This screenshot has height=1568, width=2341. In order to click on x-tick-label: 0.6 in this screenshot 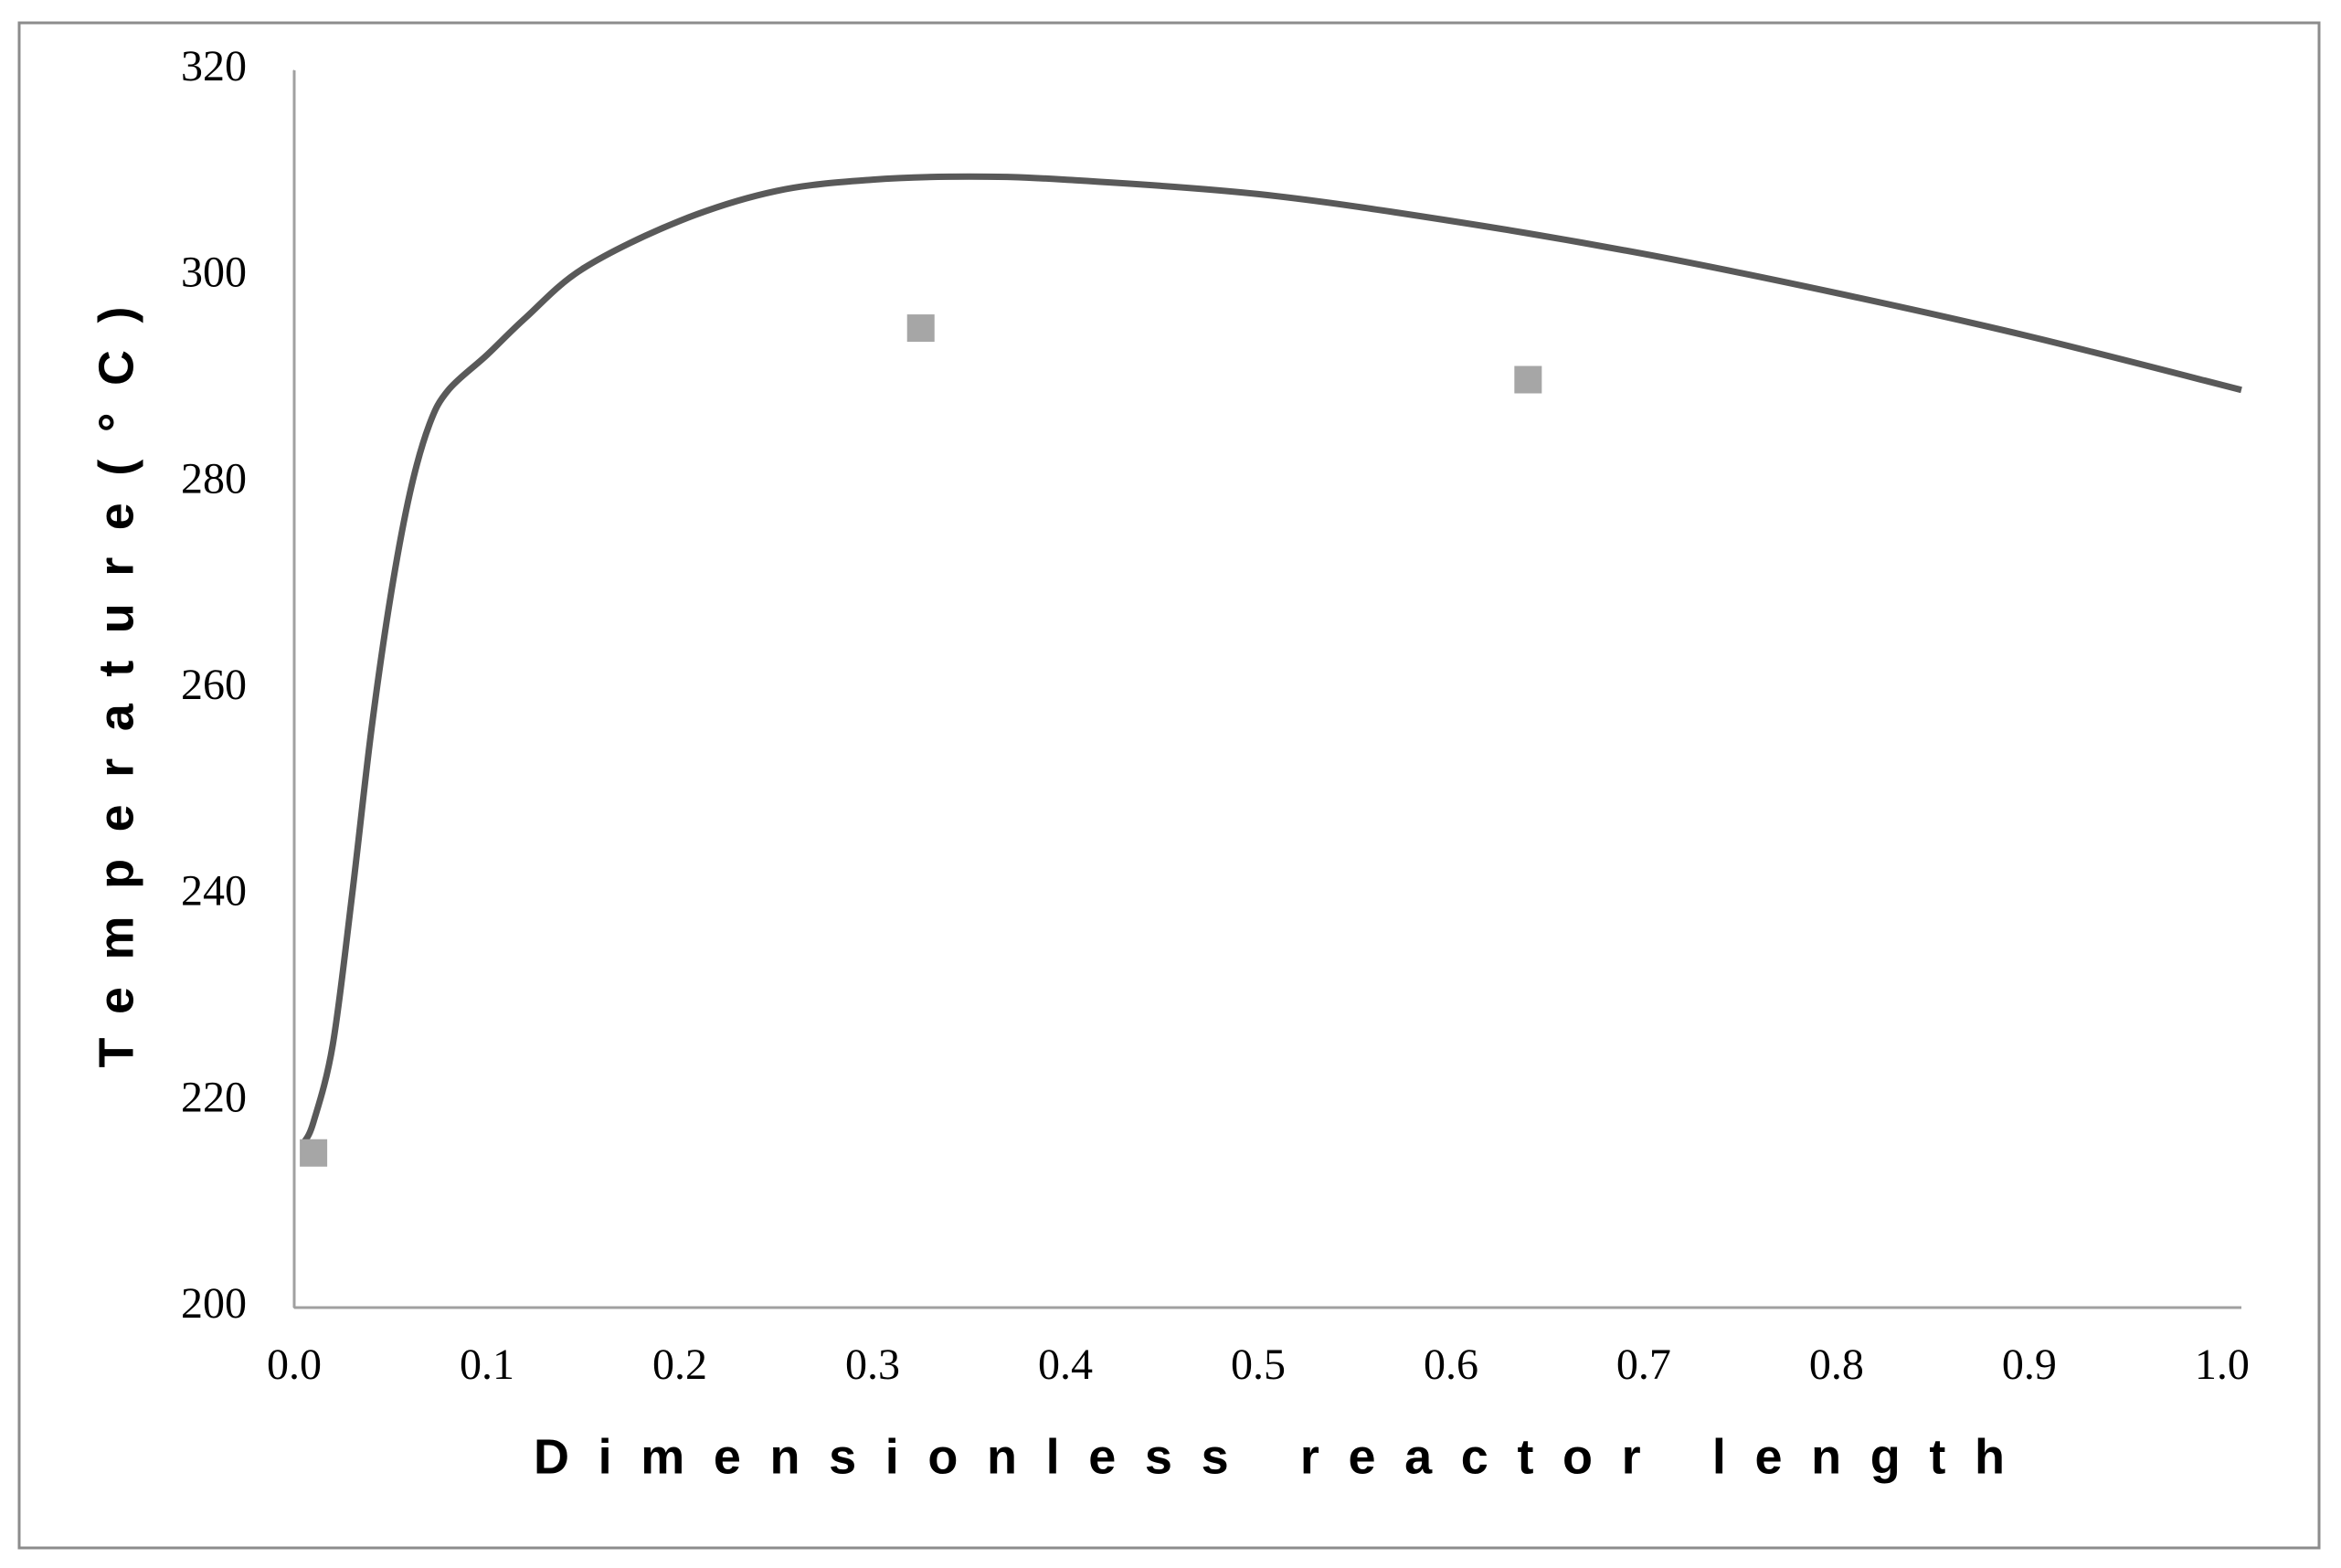, I will do `click(1451, 1364)`.